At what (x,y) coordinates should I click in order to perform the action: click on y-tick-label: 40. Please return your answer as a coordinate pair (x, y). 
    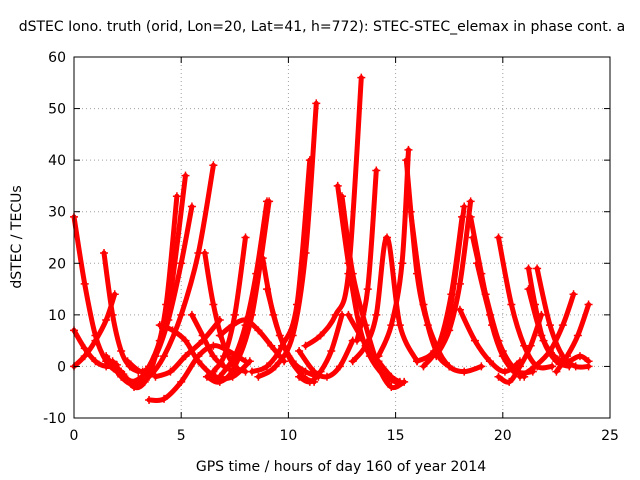
    Looking at the image, I should click on (57, 161).